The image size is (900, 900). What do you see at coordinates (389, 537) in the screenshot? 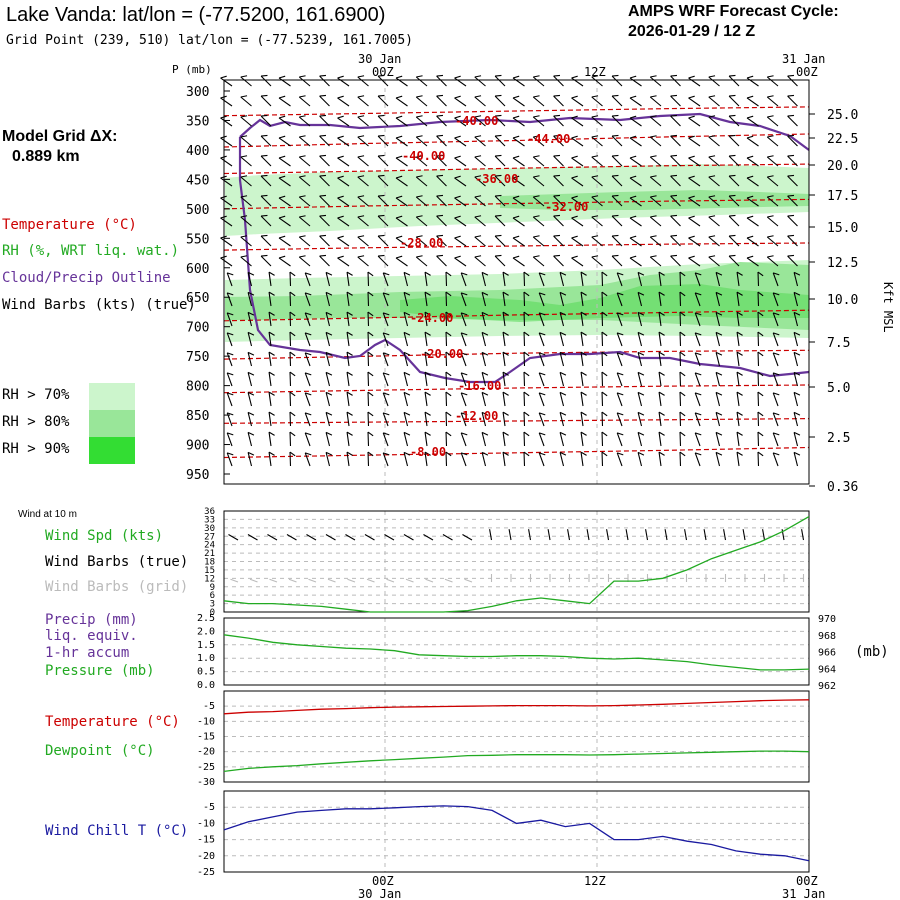
I see `wind10m-barb` at bounding box center [389, 537].